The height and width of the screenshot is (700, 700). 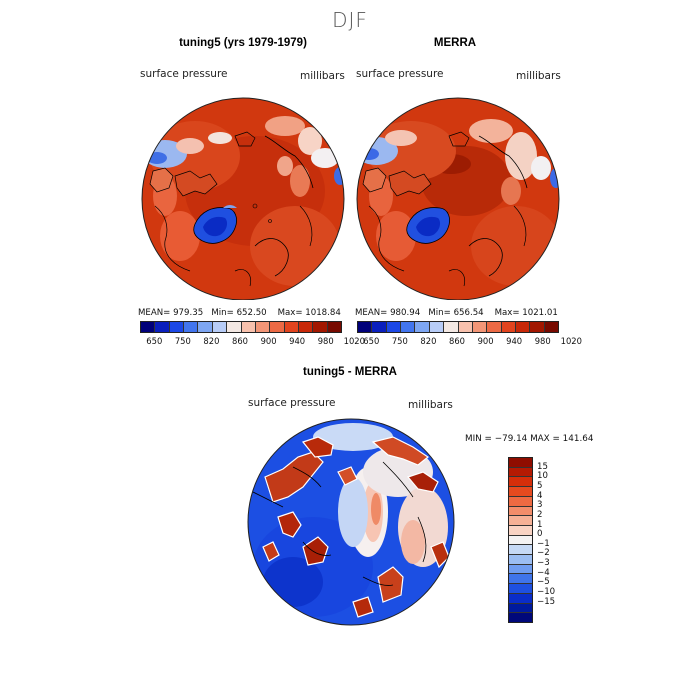 I want to click on right-stats: MEAN= 980.94 Min= 656.54 Max= 1021.01, so click(x=456, y=313).